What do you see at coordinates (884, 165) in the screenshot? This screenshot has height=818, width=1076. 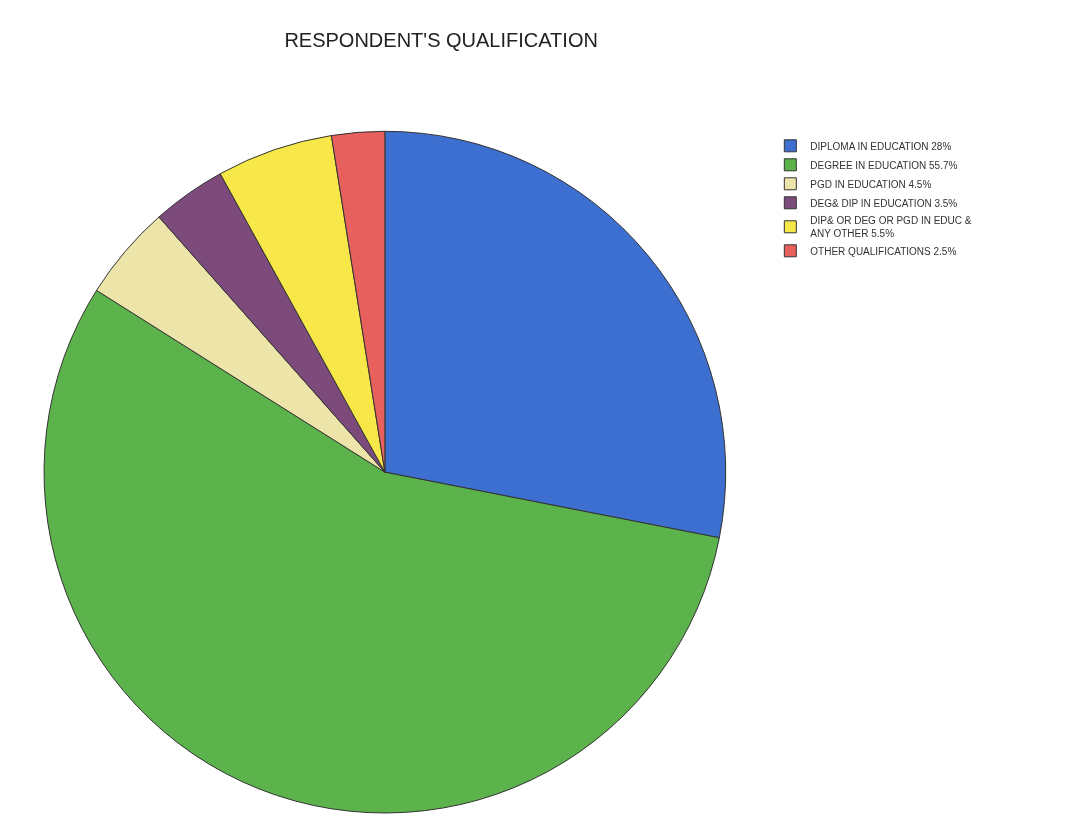 I see `legend-label: DEGREE IN EDUCATION 55.7%` at bounding box center [884, 165].